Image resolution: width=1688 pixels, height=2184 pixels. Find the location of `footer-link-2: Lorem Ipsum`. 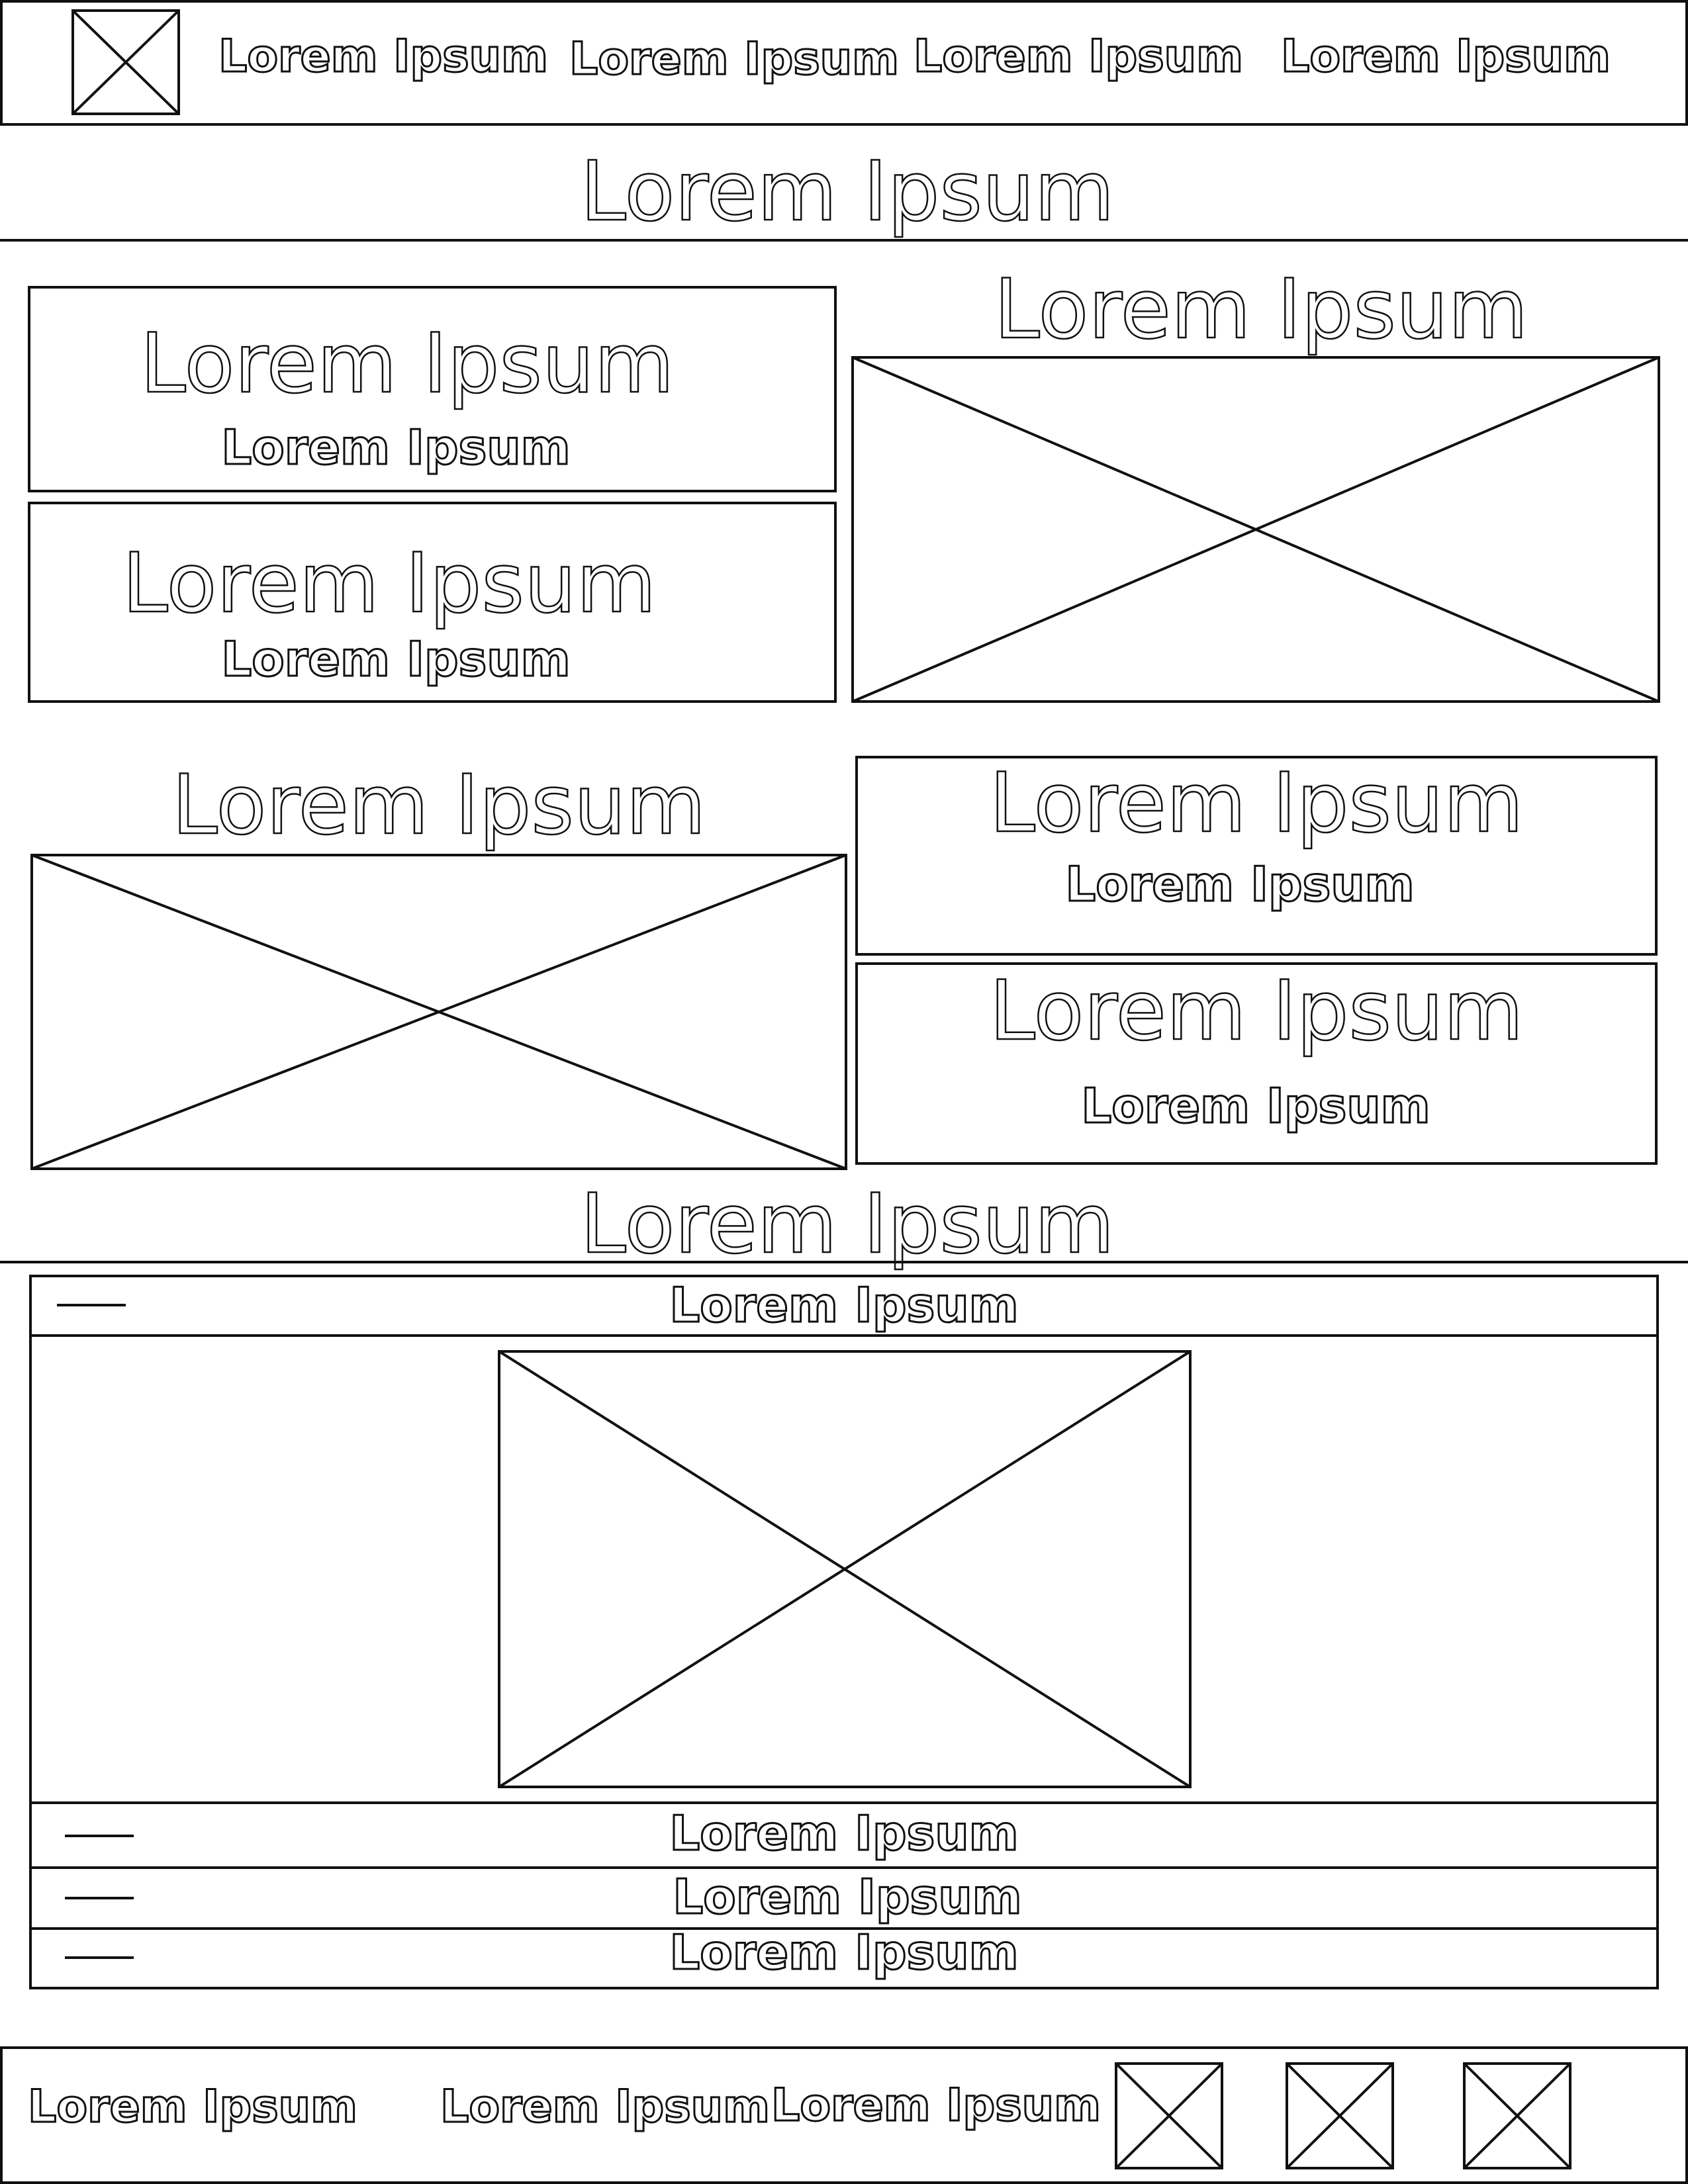

footer-link-2: Lorem Ipsum is located at coordinates (605, 2107).